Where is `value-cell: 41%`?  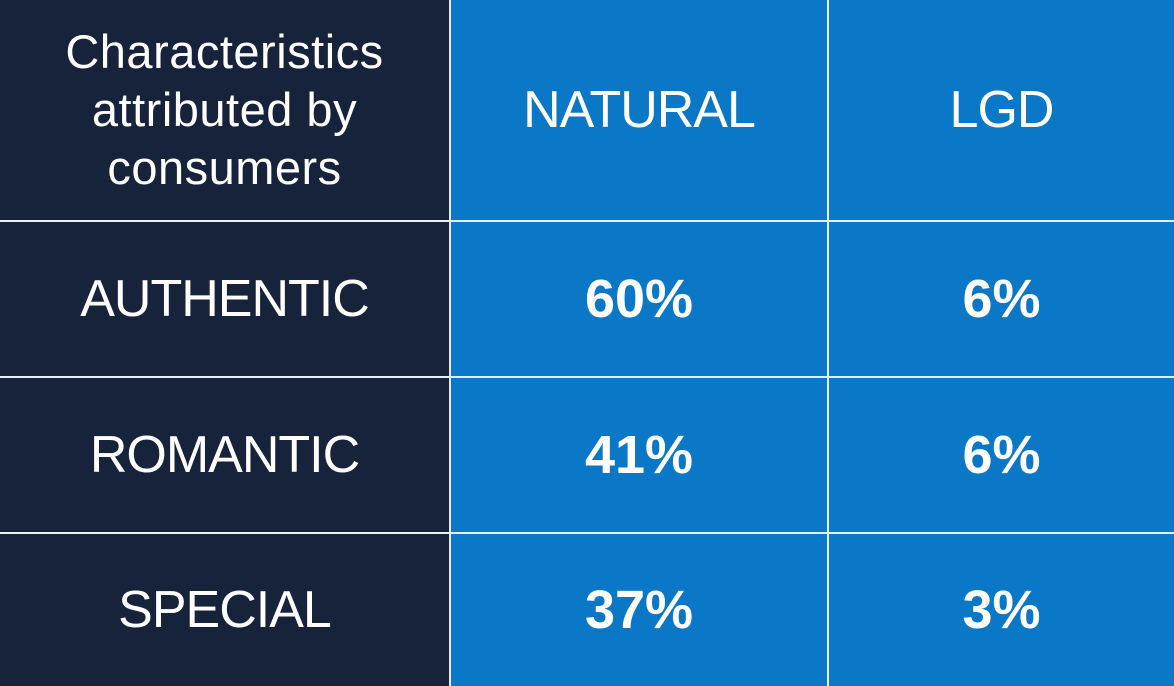
value-cell: 41% is located at coordinates (639, 455).